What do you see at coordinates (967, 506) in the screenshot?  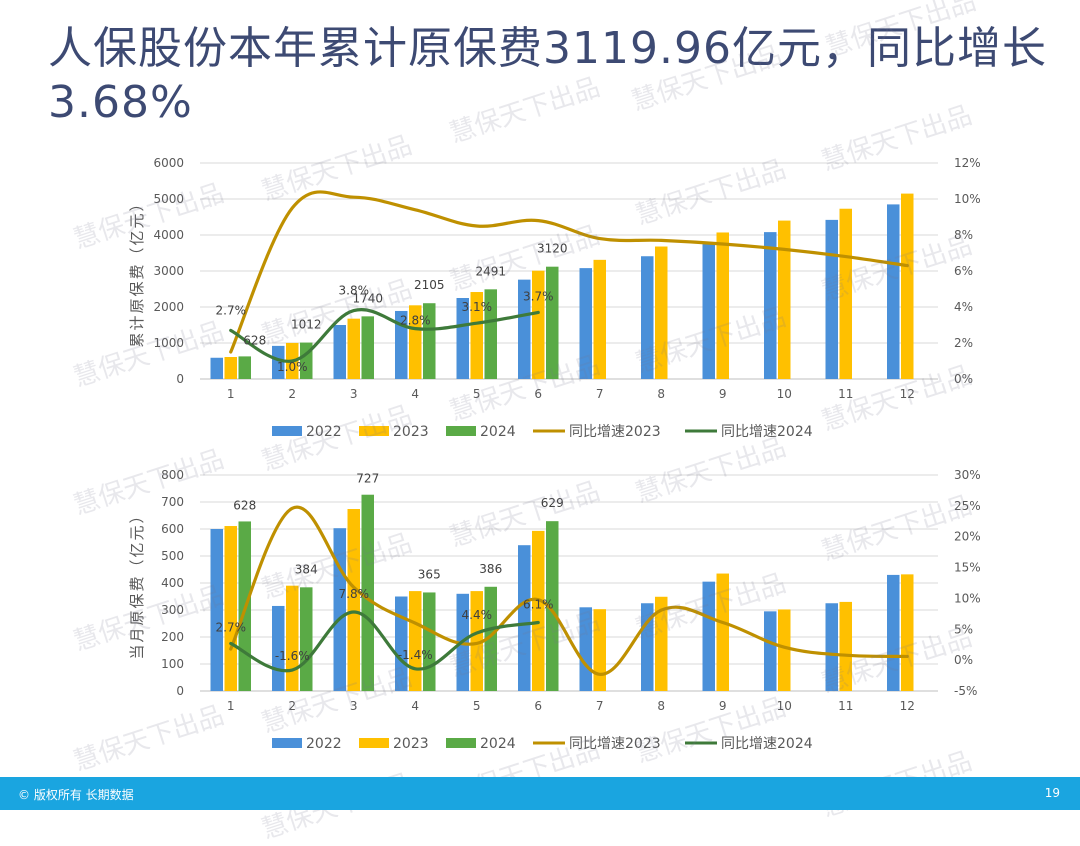 I see `y2-tick-label: 25%` at bounding box center [967, 506].